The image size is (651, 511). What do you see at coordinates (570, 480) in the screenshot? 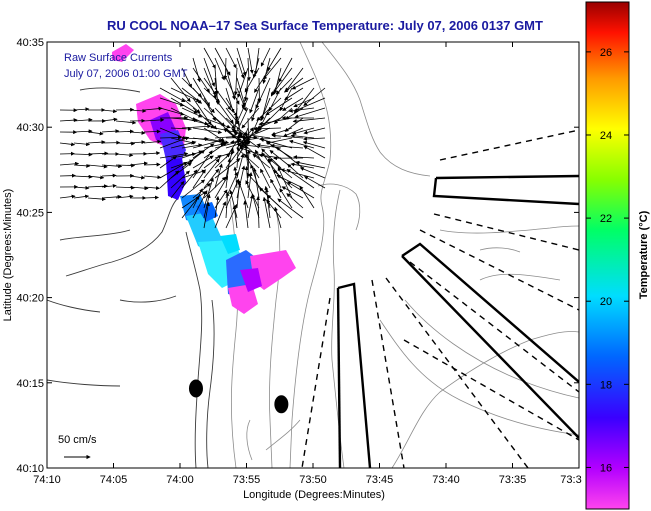
I see `x-tick-label: 73:3` at bounding box center [570, 480].